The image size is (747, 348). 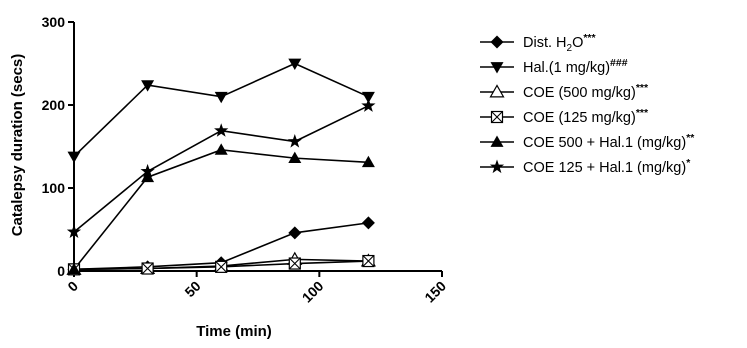 What do you see at coordinates (72, 286) in the screenshot?
I see `x-tick-label: 0` at bounding box center [72, 286].